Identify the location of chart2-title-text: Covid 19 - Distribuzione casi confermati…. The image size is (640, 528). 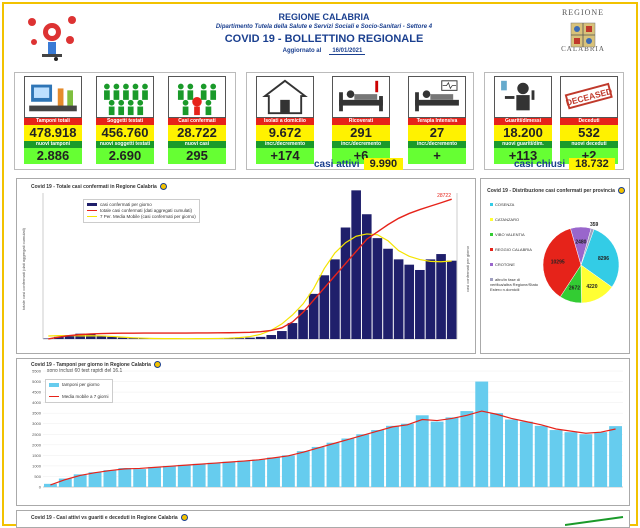
(551, 190).